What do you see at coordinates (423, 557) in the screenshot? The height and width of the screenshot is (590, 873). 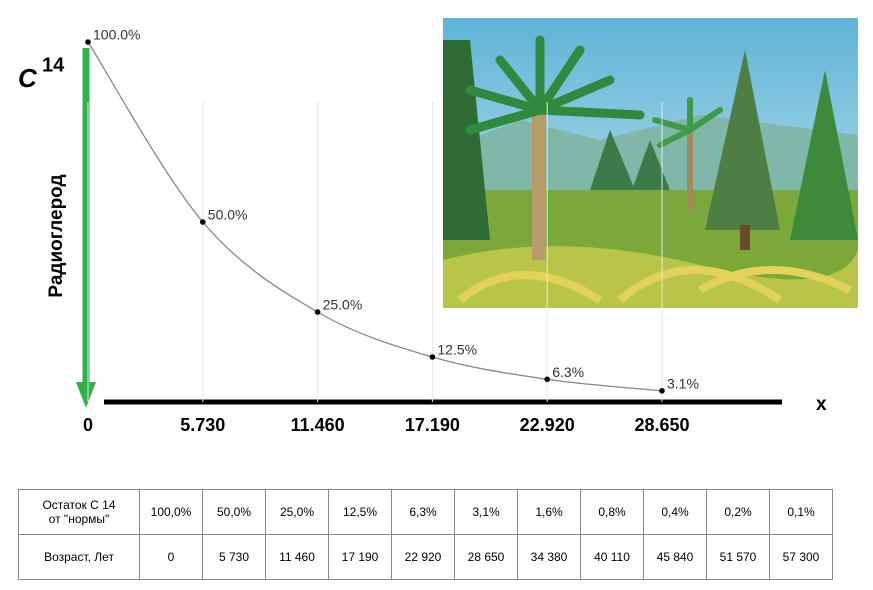 I see `table-cell: 22 920` at bounding box center [423, 557].